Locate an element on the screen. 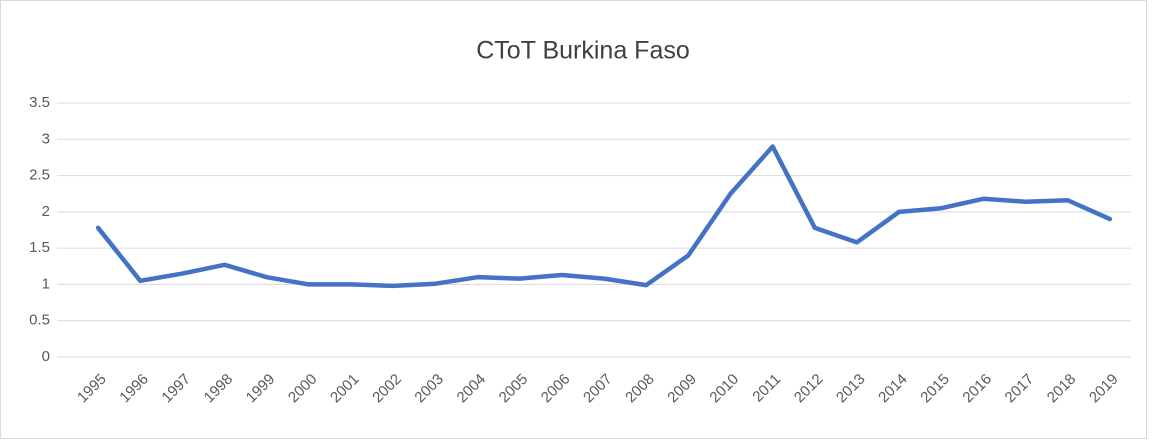 This screenshot has height=444, width=1153. y-tick-label: 2.5 is located at coordinates (39, 175).